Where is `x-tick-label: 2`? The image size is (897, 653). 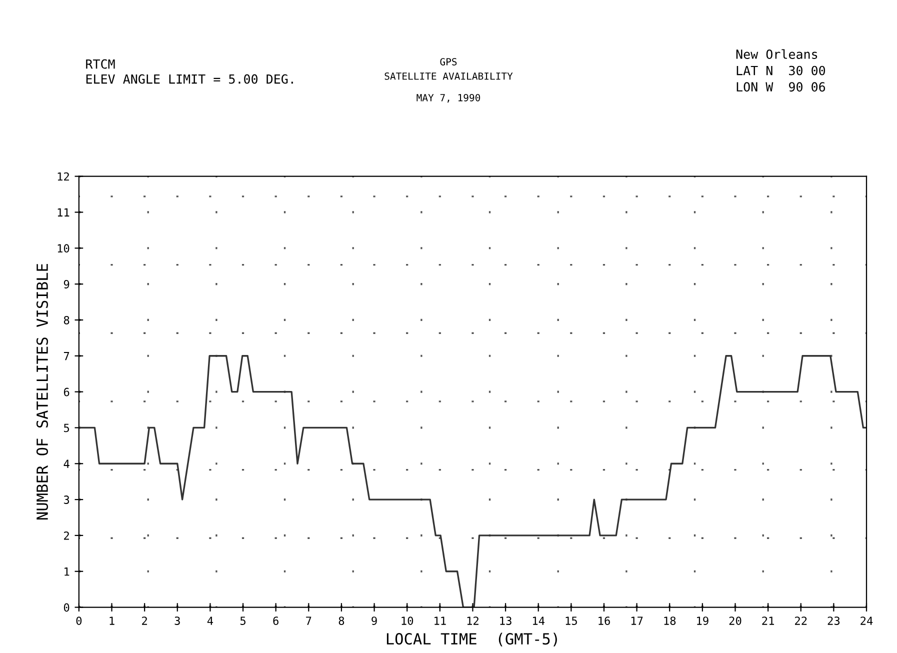
x-tick-label: 2 is located at coordinates (144, 620).